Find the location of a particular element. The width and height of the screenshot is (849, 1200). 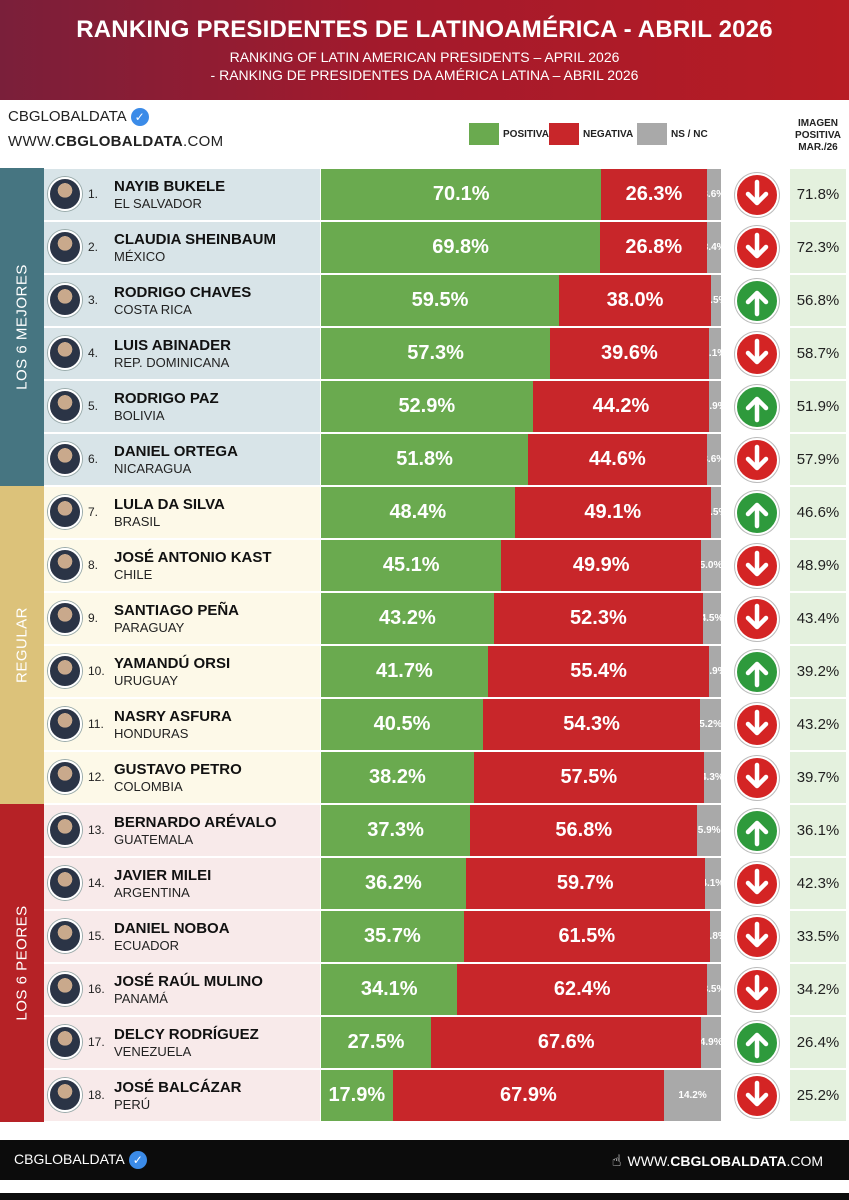

negative-bar-segment: 57.5% is located at coordinates (588, 777).